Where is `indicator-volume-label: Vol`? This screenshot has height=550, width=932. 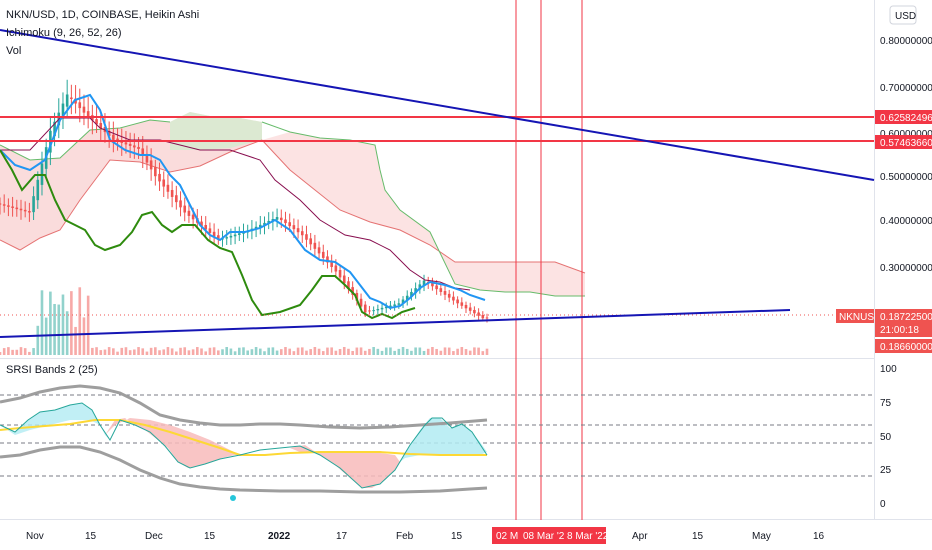 indicator-volume-label: Vol is located at coordinates (13, 51).